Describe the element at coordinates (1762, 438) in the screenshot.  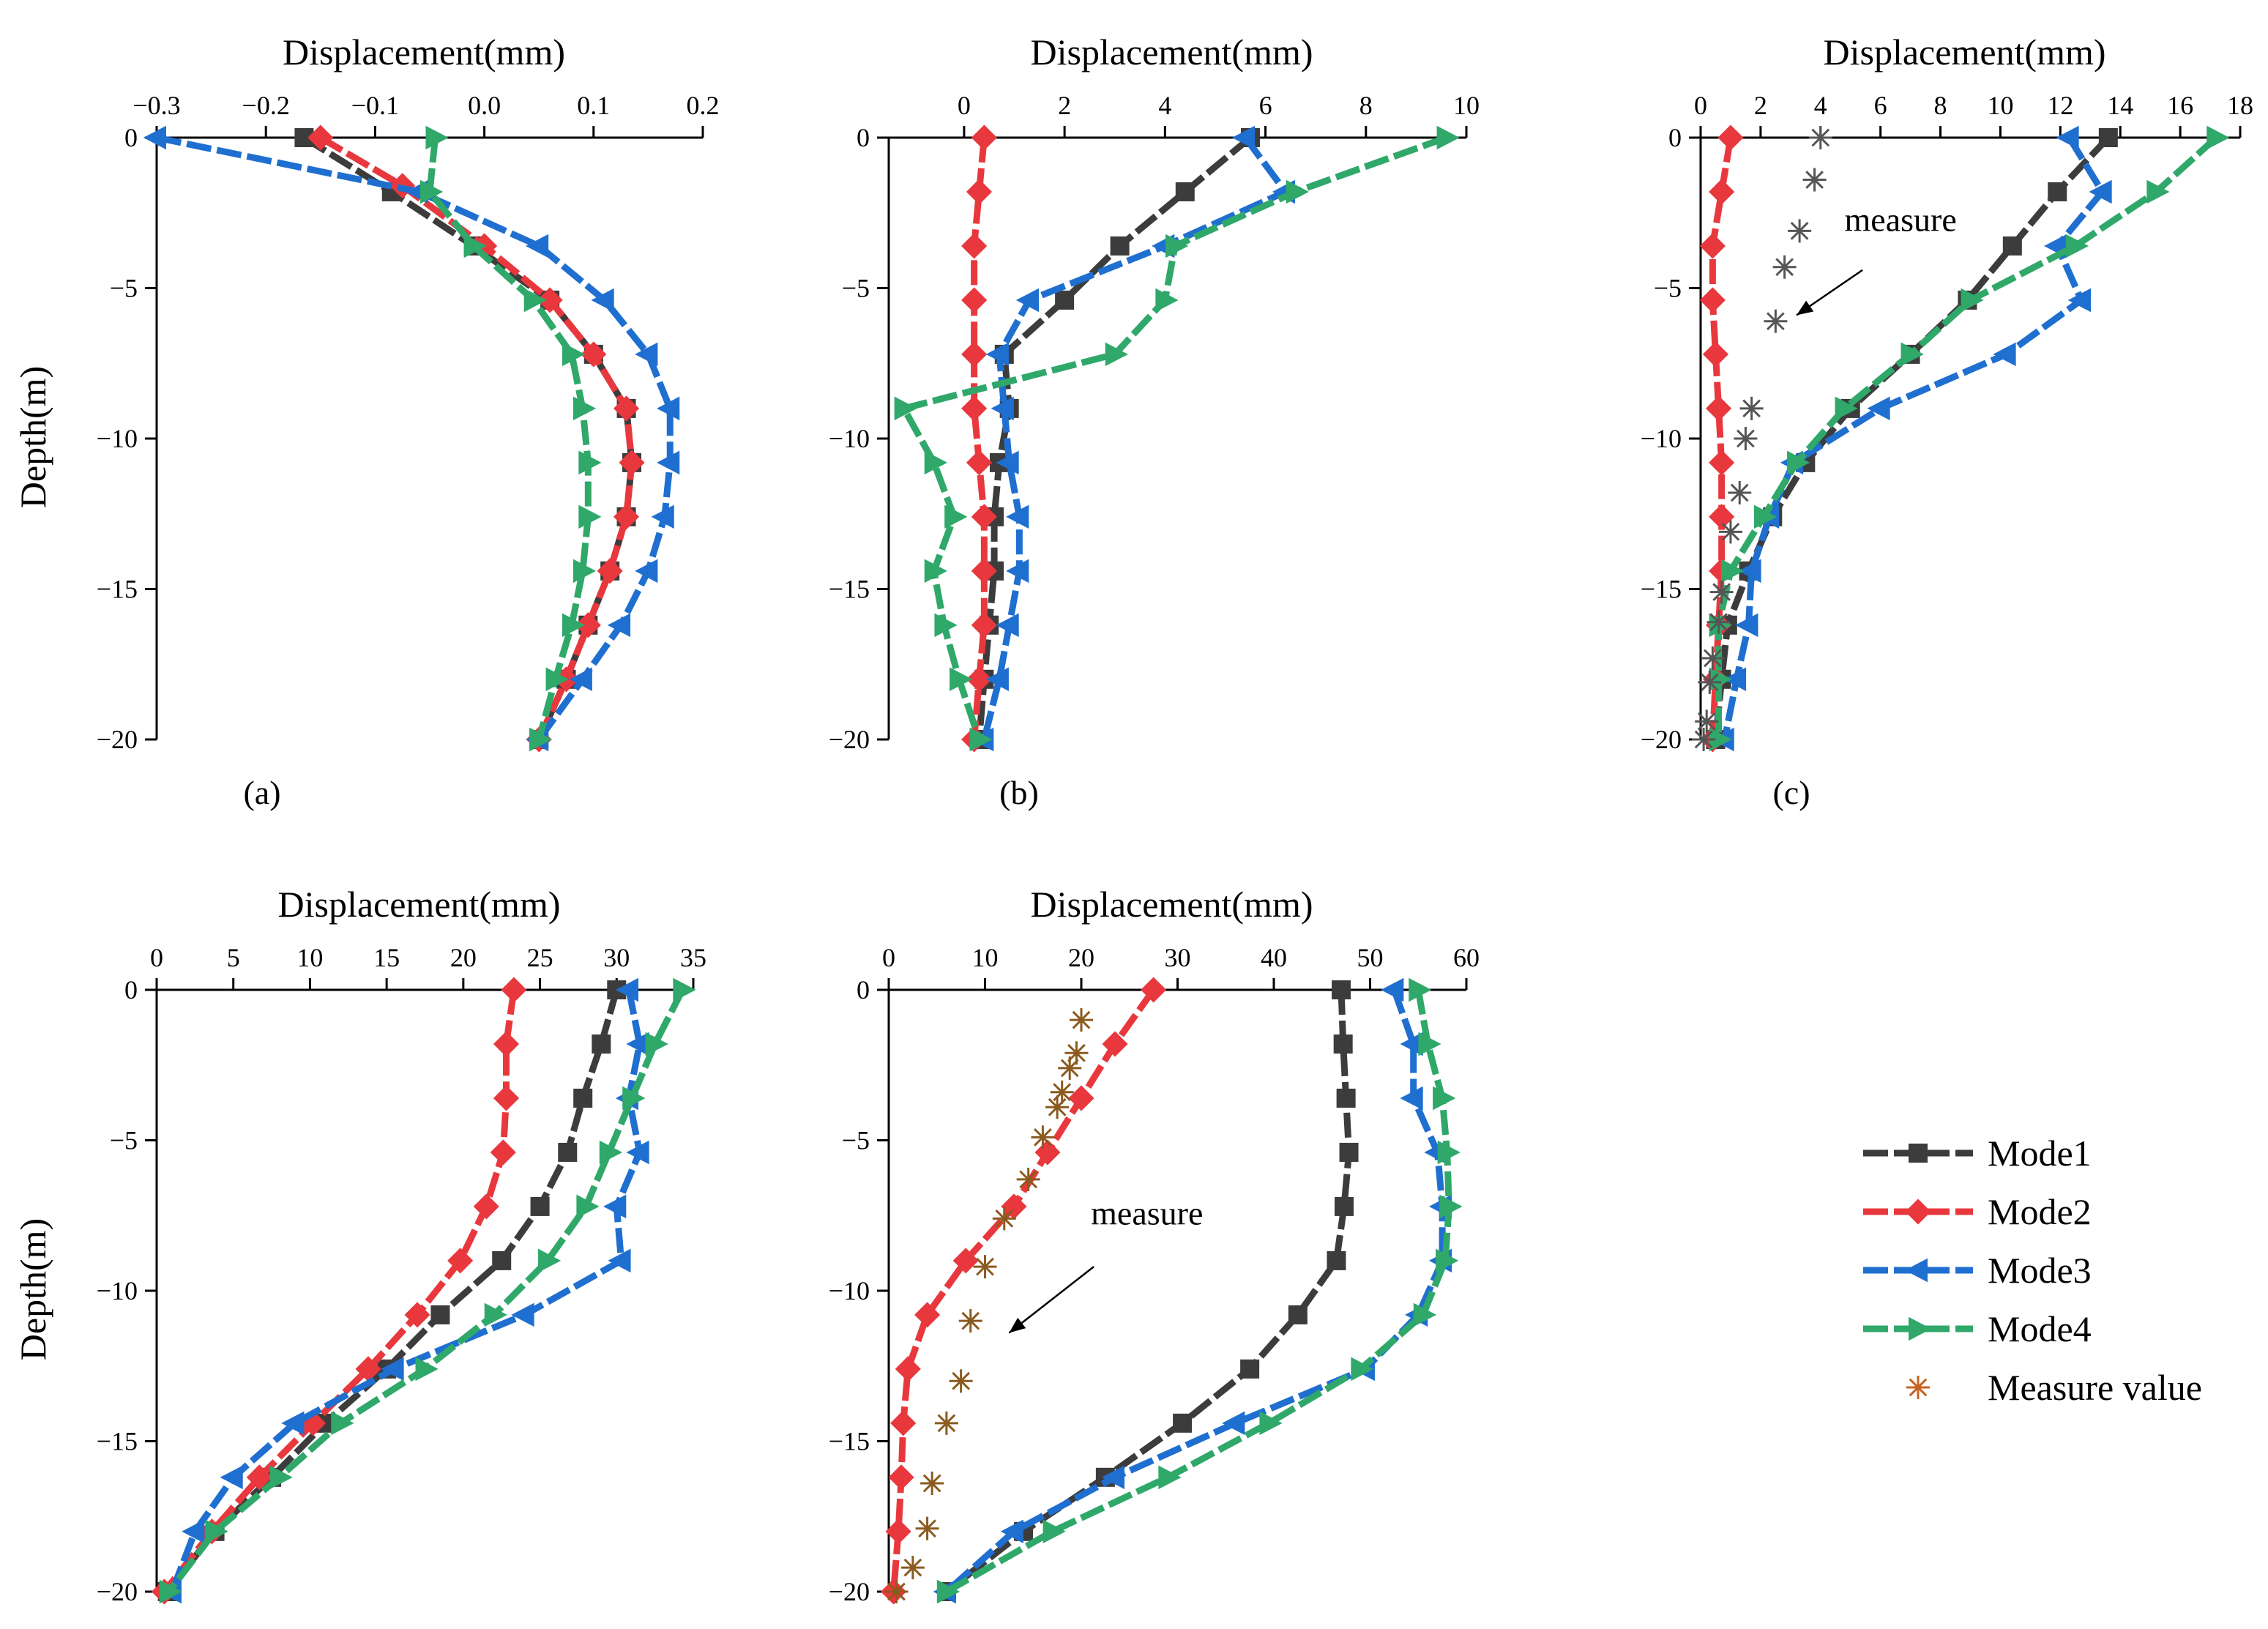
I see `series-measure` at that location.